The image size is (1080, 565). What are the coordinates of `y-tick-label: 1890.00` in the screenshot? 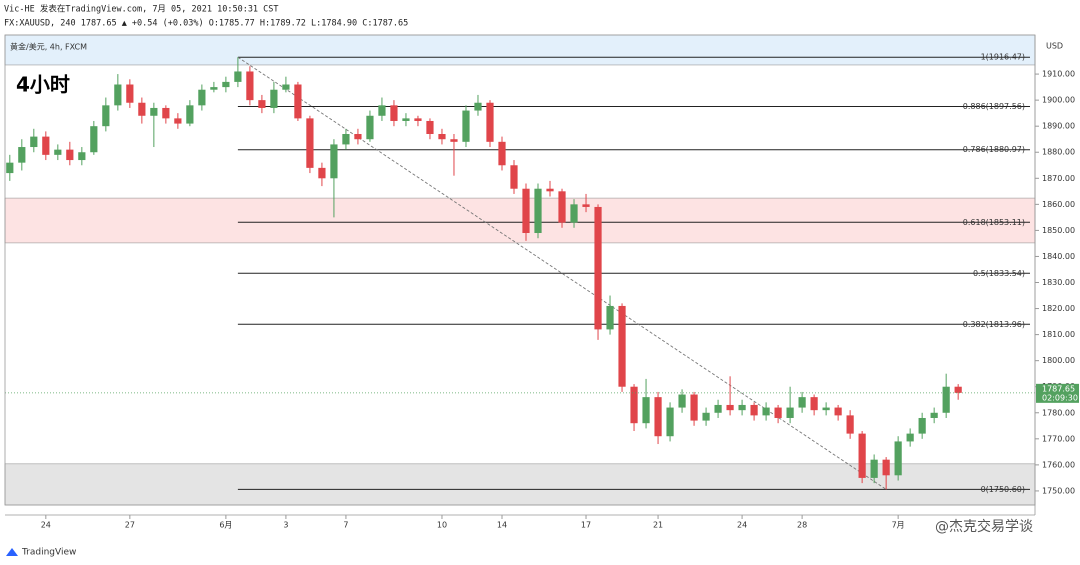 It's located at (1058, 126).